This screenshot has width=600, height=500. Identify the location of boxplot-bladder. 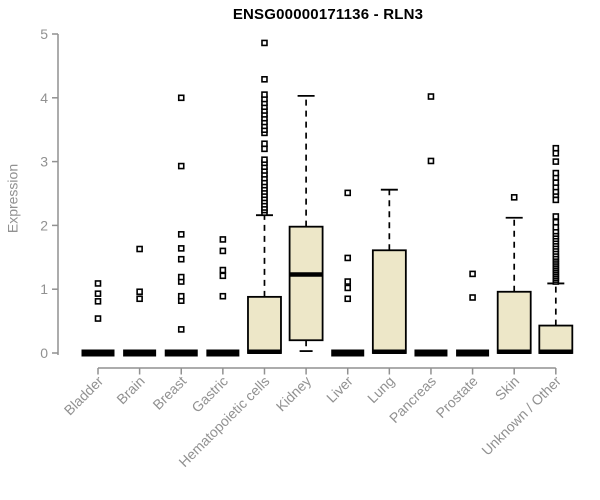
(98, 318).